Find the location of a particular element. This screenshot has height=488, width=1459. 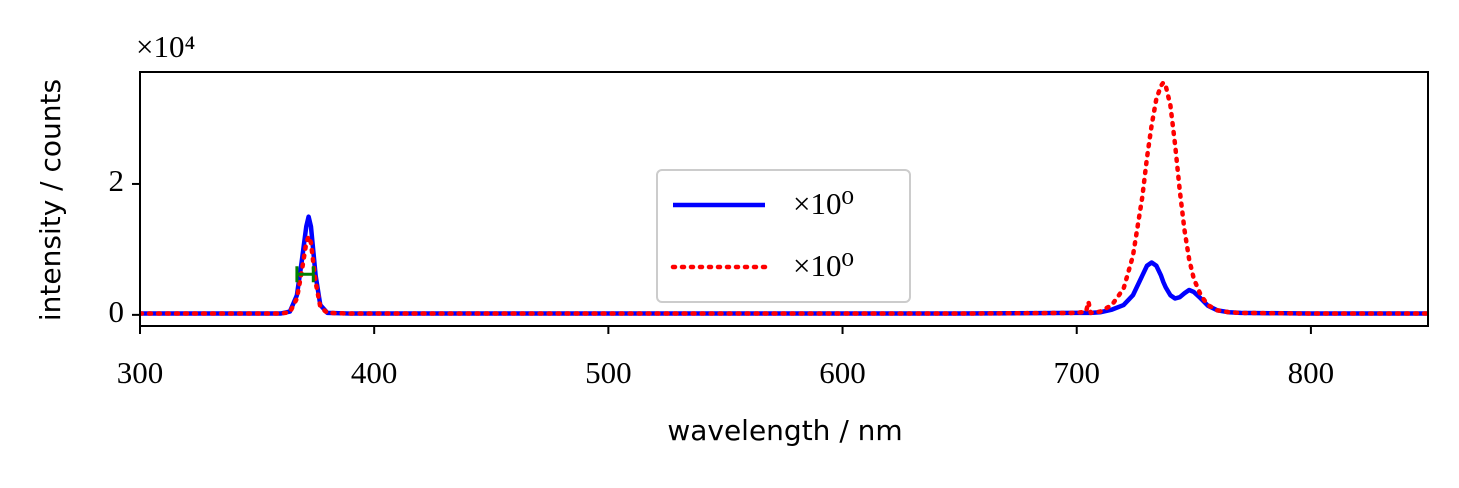

x-tick-label: 300 is located at coordinates (140, 372).